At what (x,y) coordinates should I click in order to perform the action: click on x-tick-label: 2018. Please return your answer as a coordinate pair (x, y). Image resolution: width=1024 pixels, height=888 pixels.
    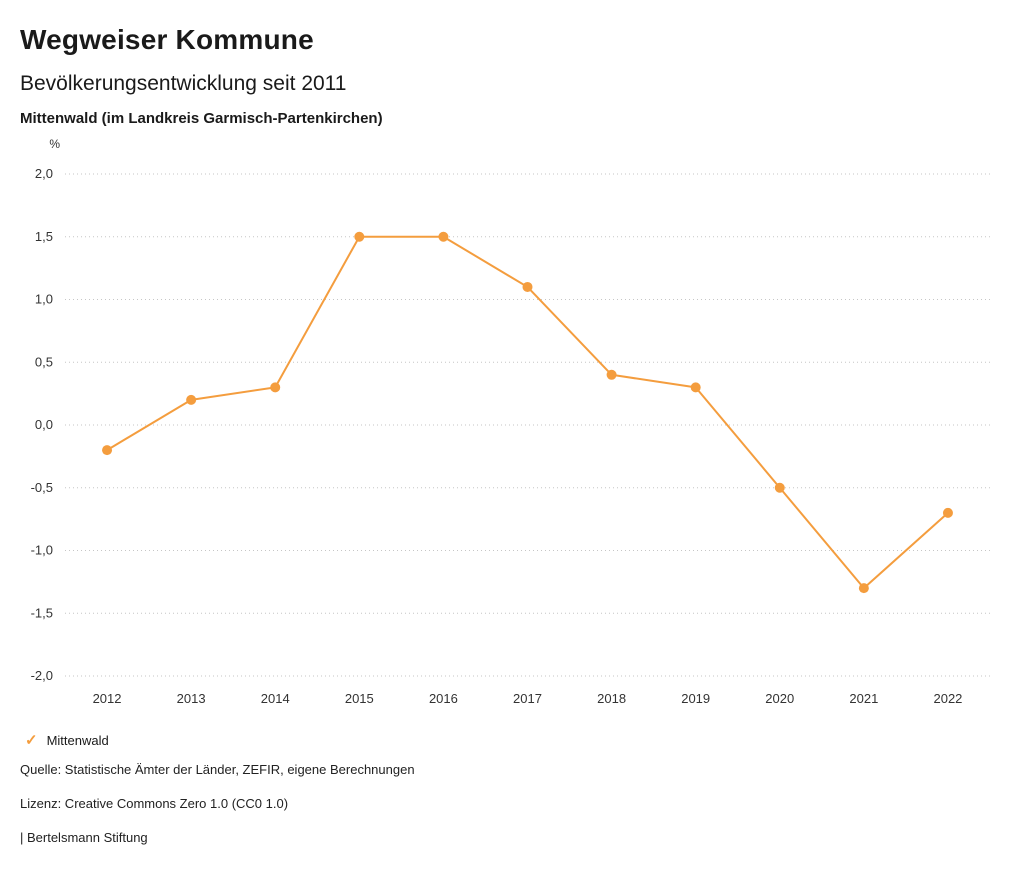
    Looking at the image, I should click on (611, 698).